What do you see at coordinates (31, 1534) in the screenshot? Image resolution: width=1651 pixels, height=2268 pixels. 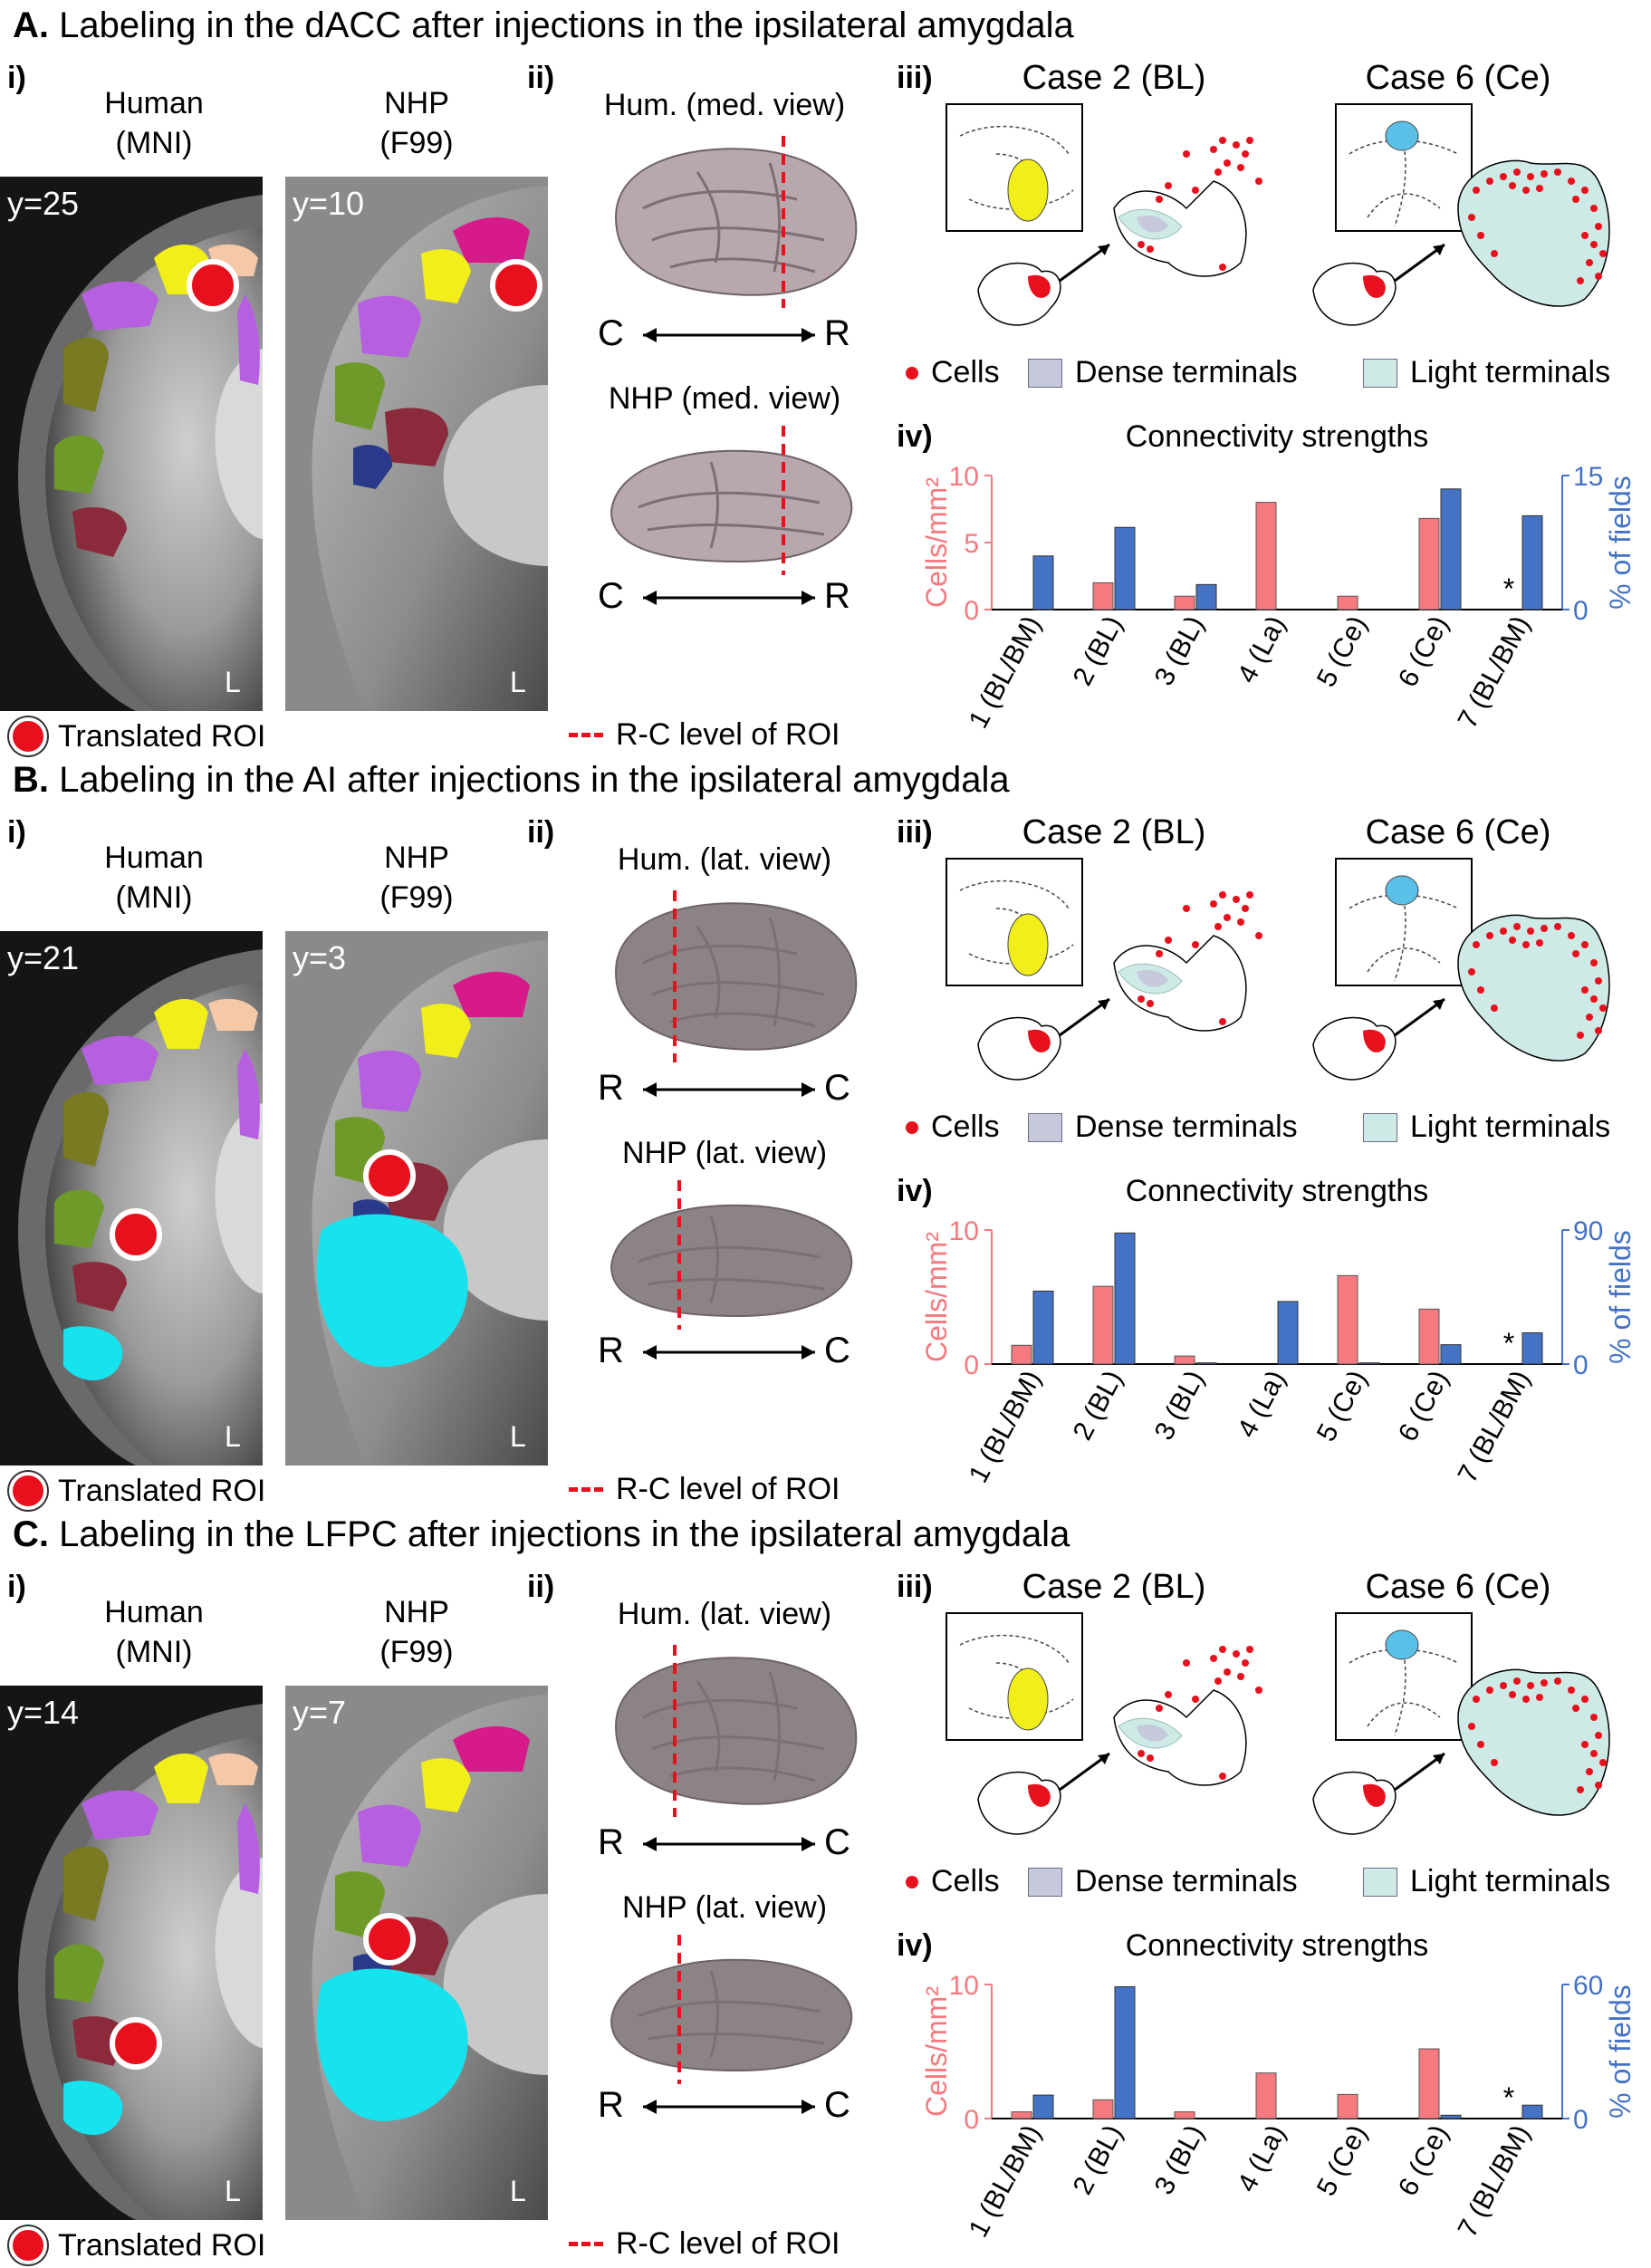 I see `panel-letter: C.` at bounding box center [31, 1534].